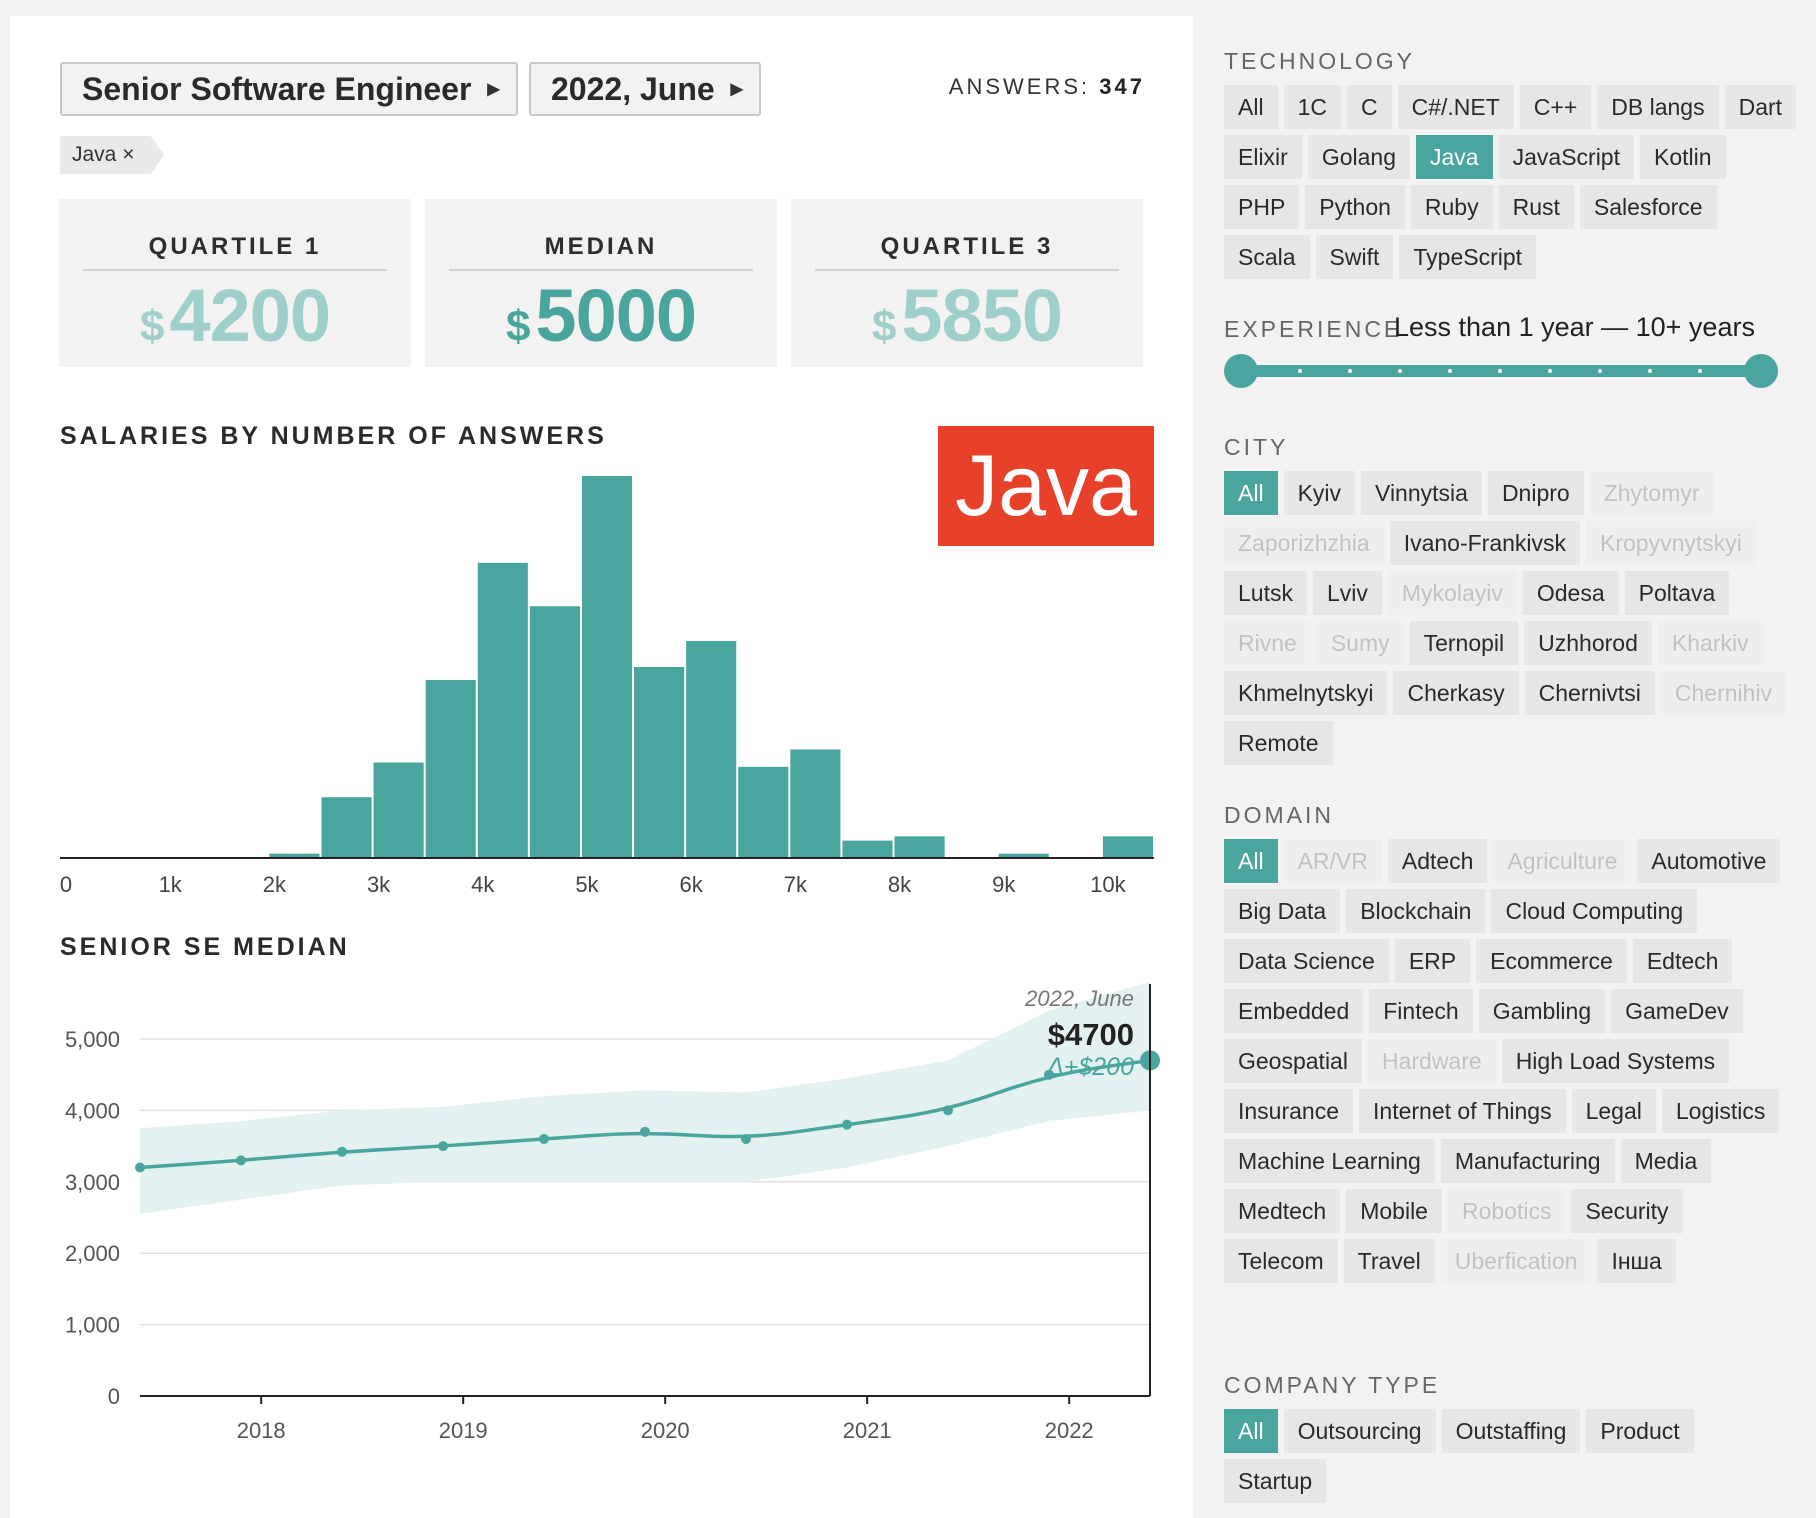  Describe the element at coordinates (1369, 107) in the screenshot. I see `technology-filter-c: C` at that location.